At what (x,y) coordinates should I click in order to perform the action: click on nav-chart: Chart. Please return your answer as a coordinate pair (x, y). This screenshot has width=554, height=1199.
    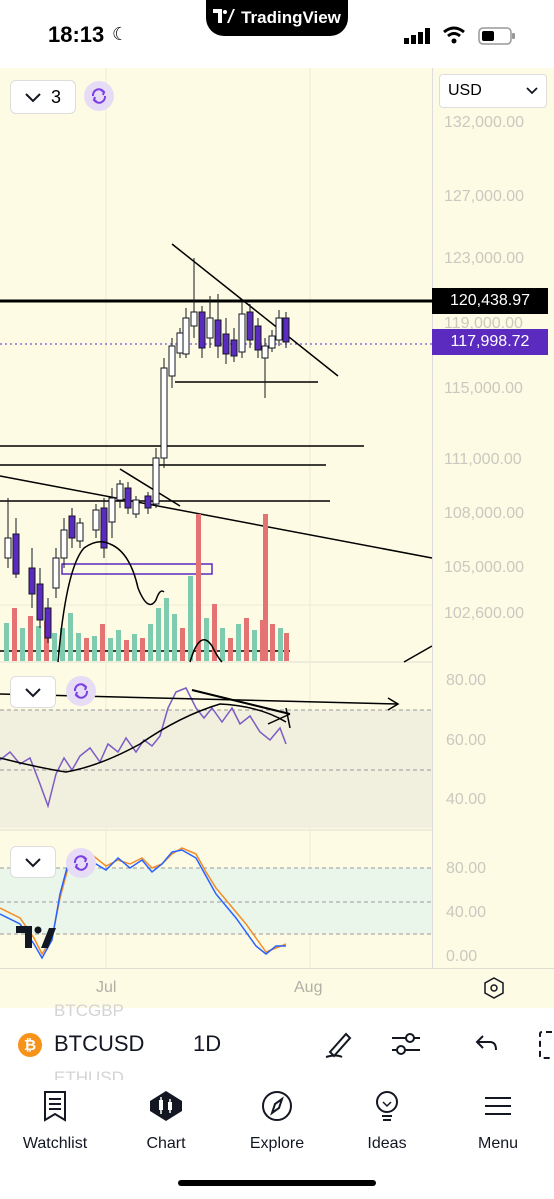
    Looking at the image, I should click on (166, 1121).